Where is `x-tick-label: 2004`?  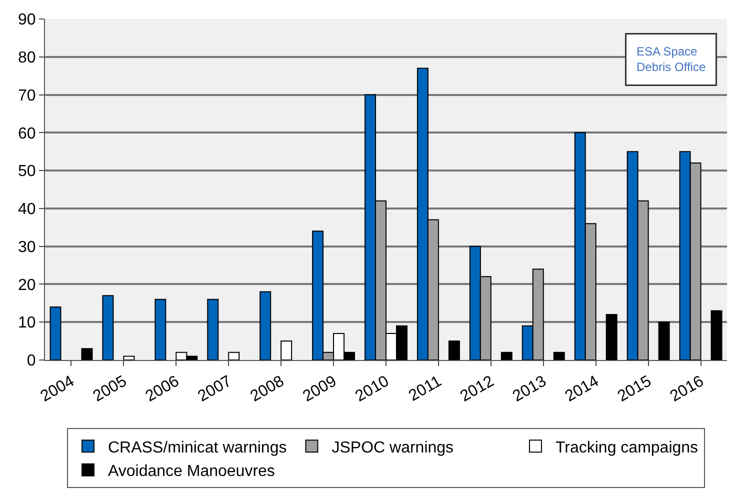 x-tick-label: 2004 is located at coordinates (58, 389).